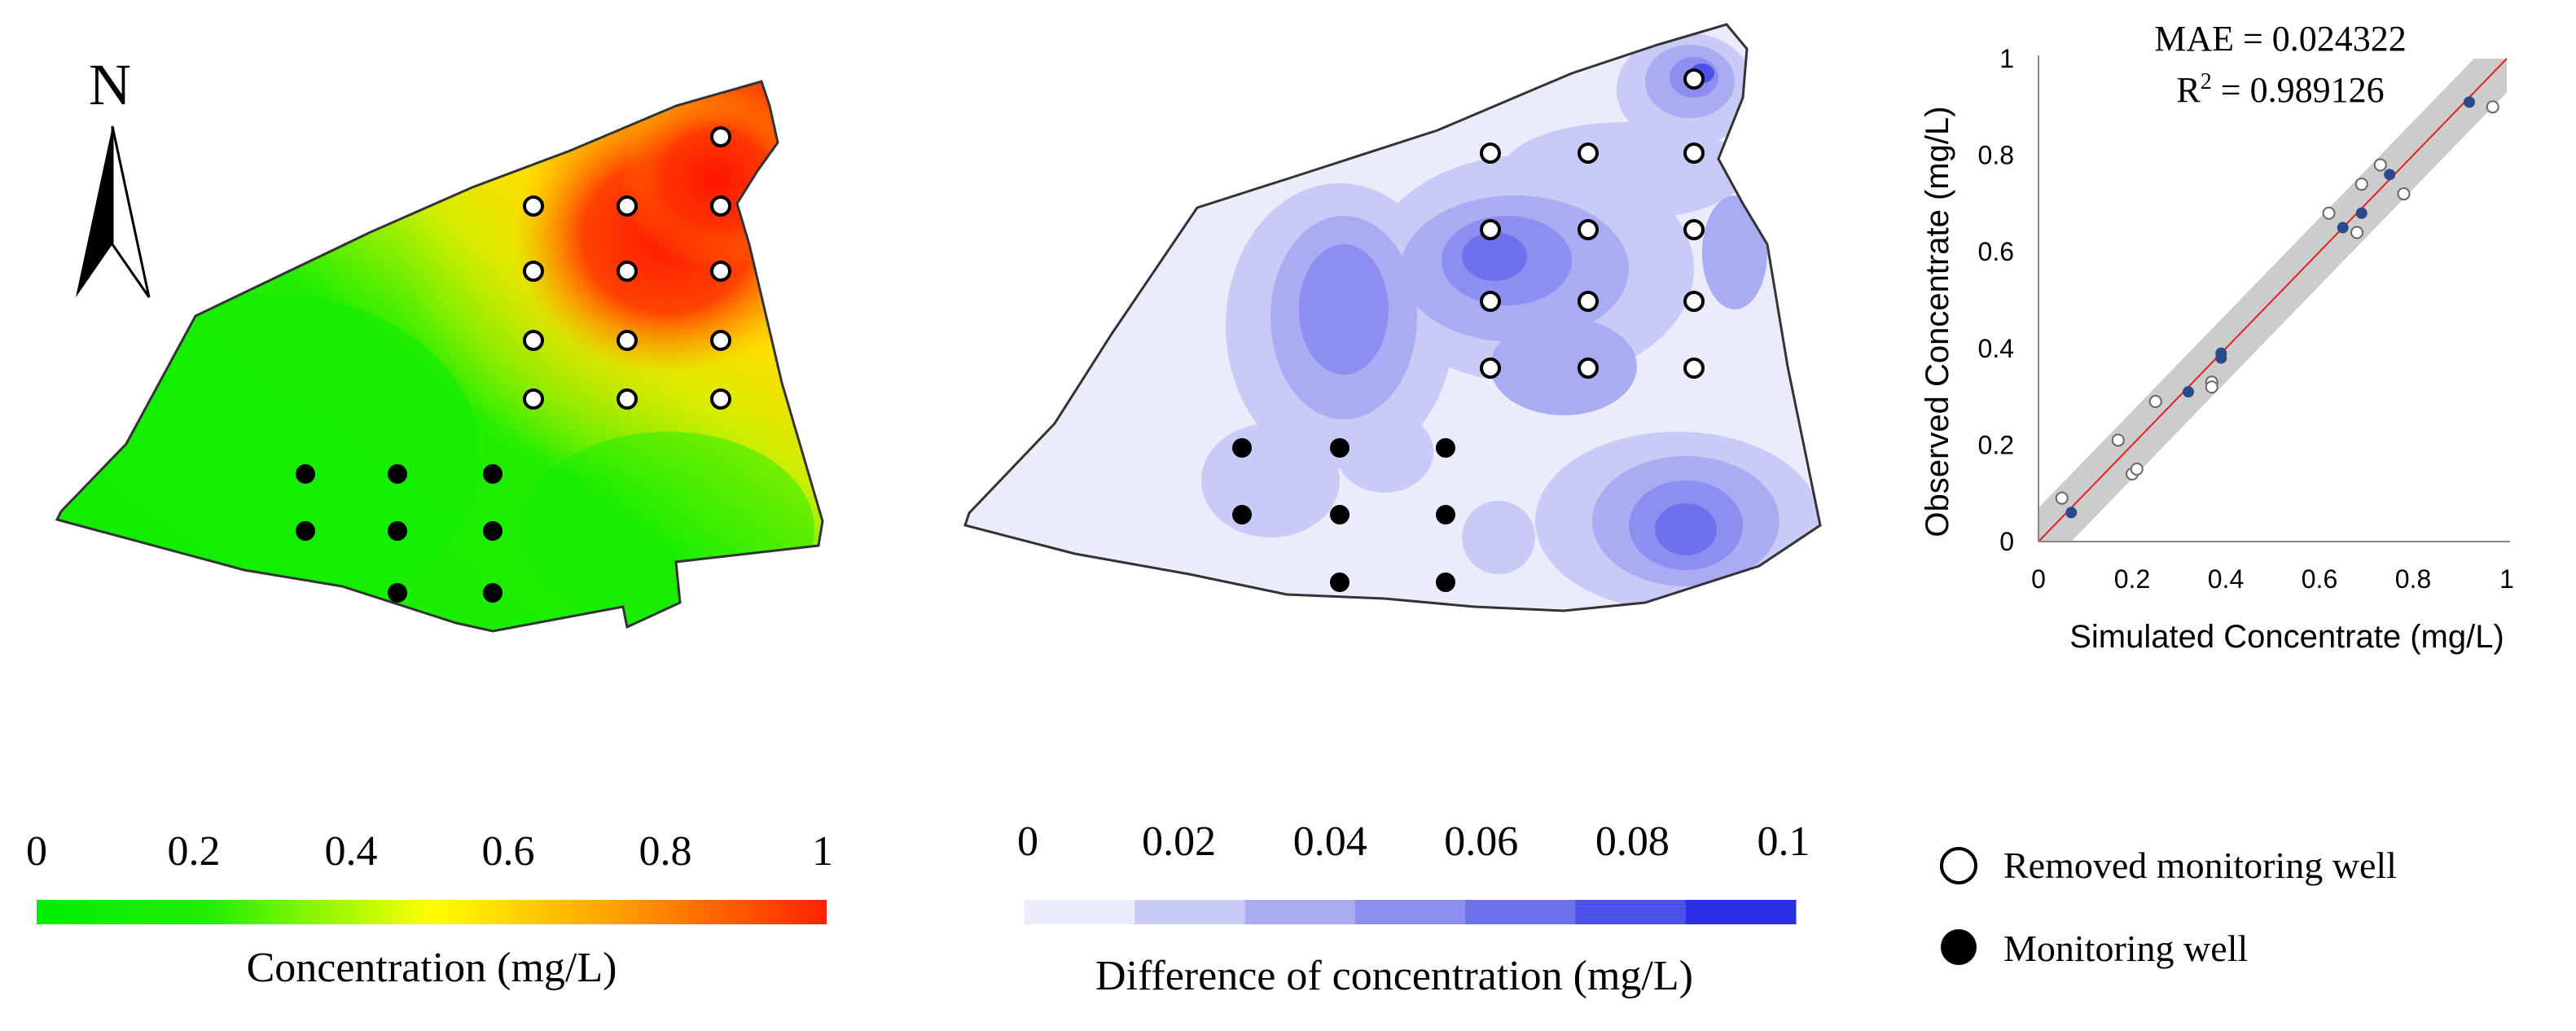 The image size is (2576, 1031). I want to click on y-tick-label: 0.4, so click(1996, 348).